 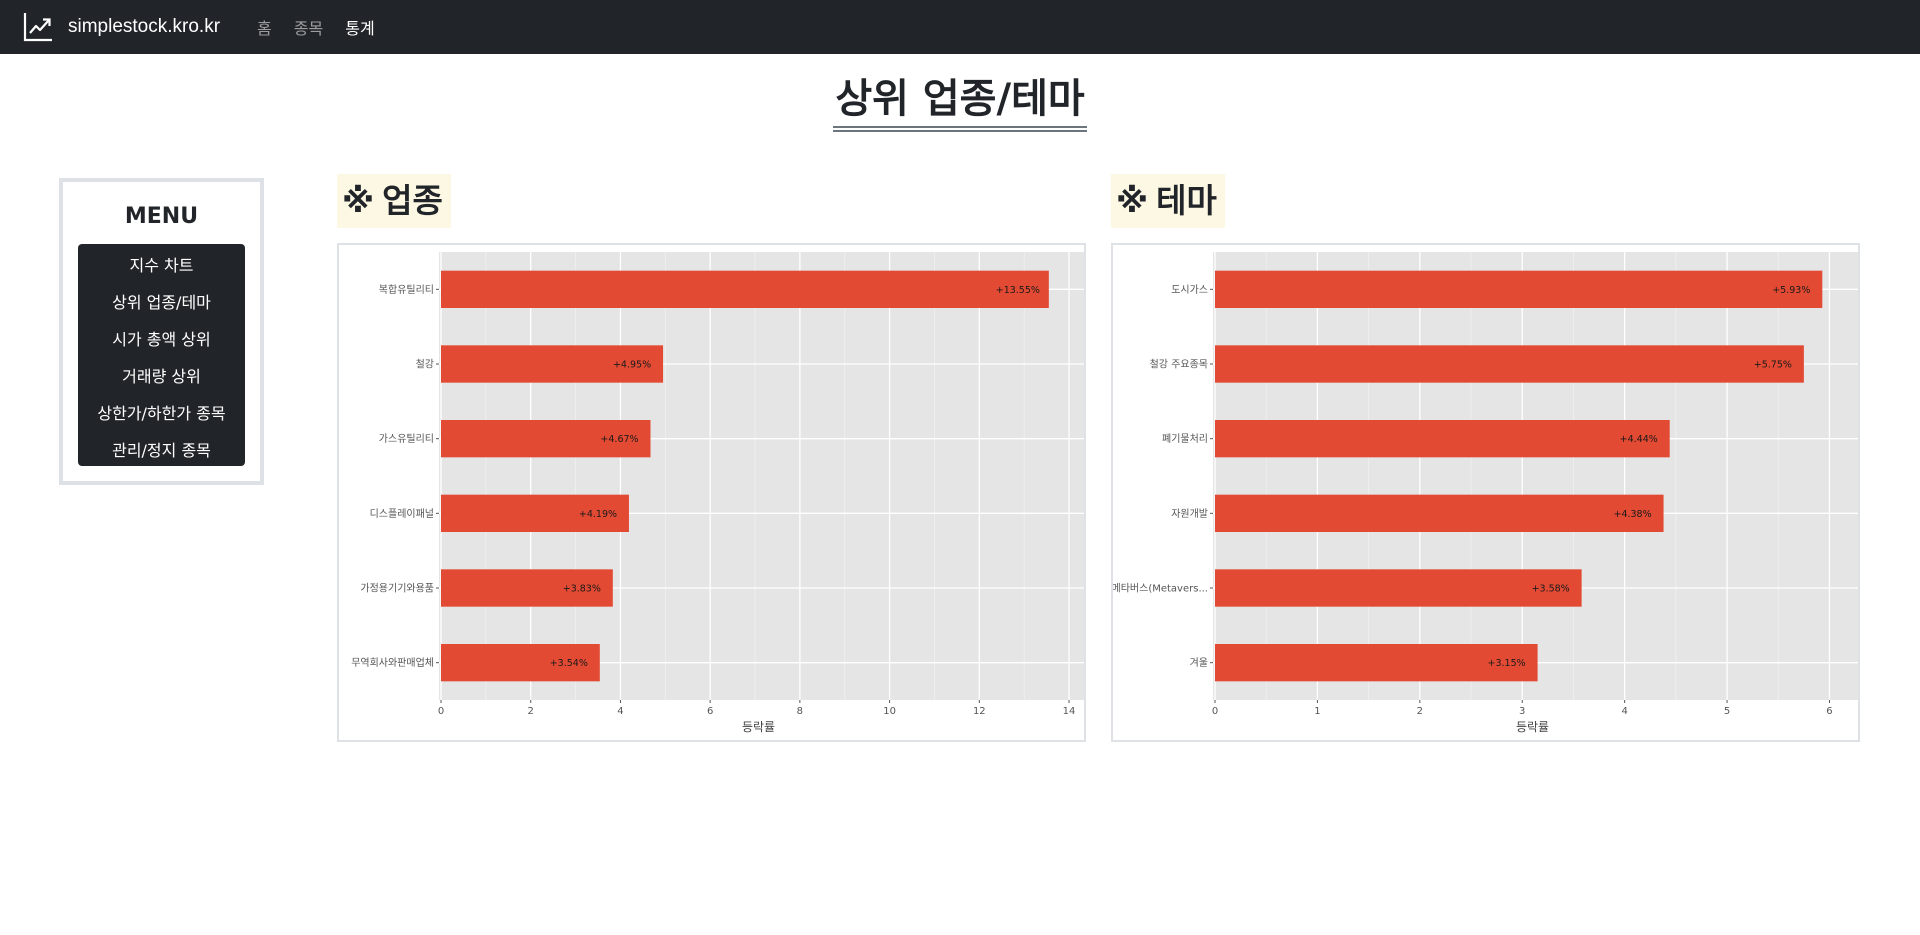 What do you see at coordinates (37, 27) in the screenshot?
I see `trending-up-icon` at bounding box center [37, 27].